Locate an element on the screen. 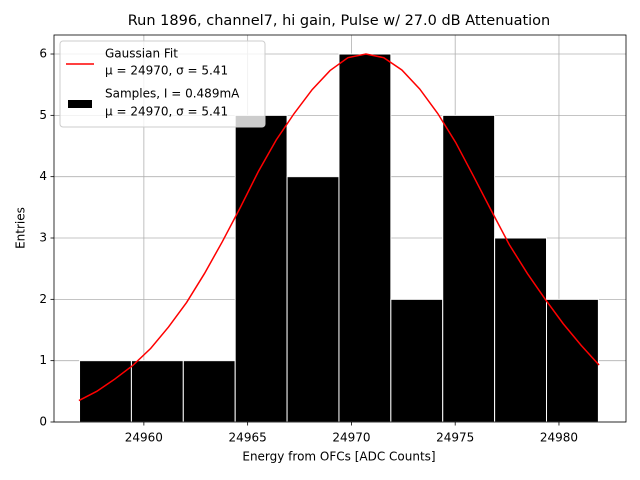  x-tick-label: 24960 is located at coordinates (144, 438).